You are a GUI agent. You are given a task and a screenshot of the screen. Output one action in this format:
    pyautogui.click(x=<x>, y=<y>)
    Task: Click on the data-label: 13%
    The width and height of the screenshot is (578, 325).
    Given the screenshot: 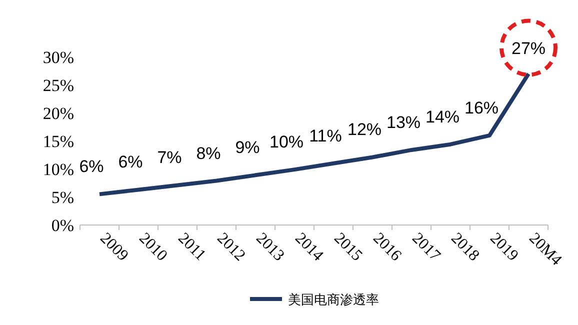 What is the action you would take?
    pyautogui.click(x=403, y=122)
    